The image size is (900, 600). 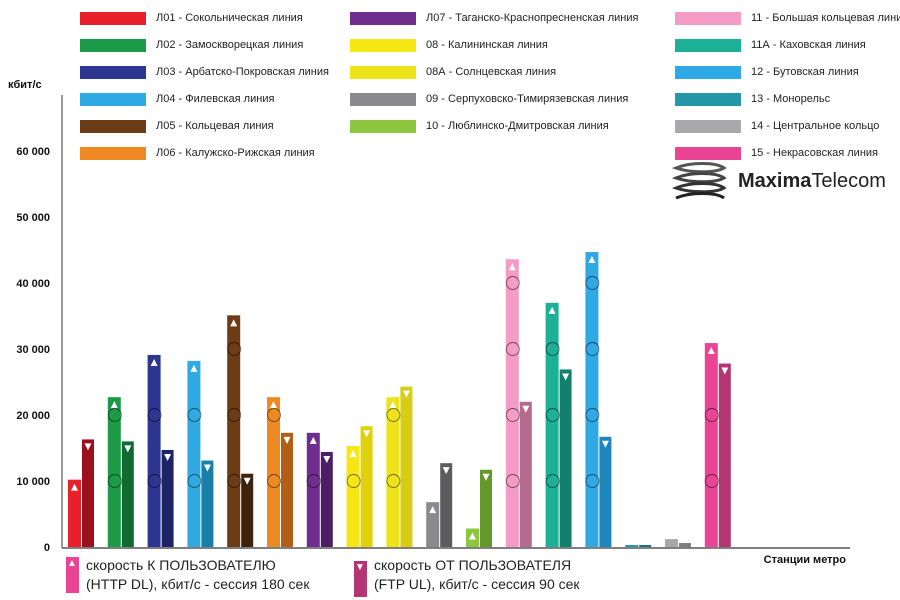 What do you see at coordinates (113, 45) in the screenshot?
I see `legend-swatch-Л02` at bounding box center [113, 45].